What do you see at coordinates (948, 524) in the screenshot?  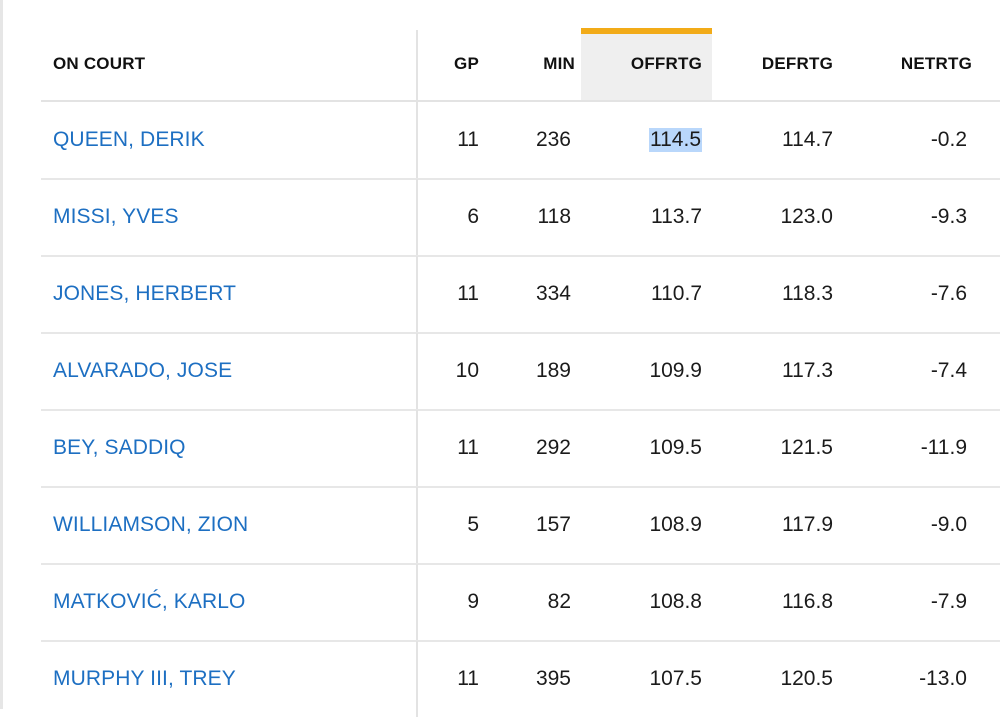 I see `cell-netrtg: -9.0` at bounding box center [948, 524].